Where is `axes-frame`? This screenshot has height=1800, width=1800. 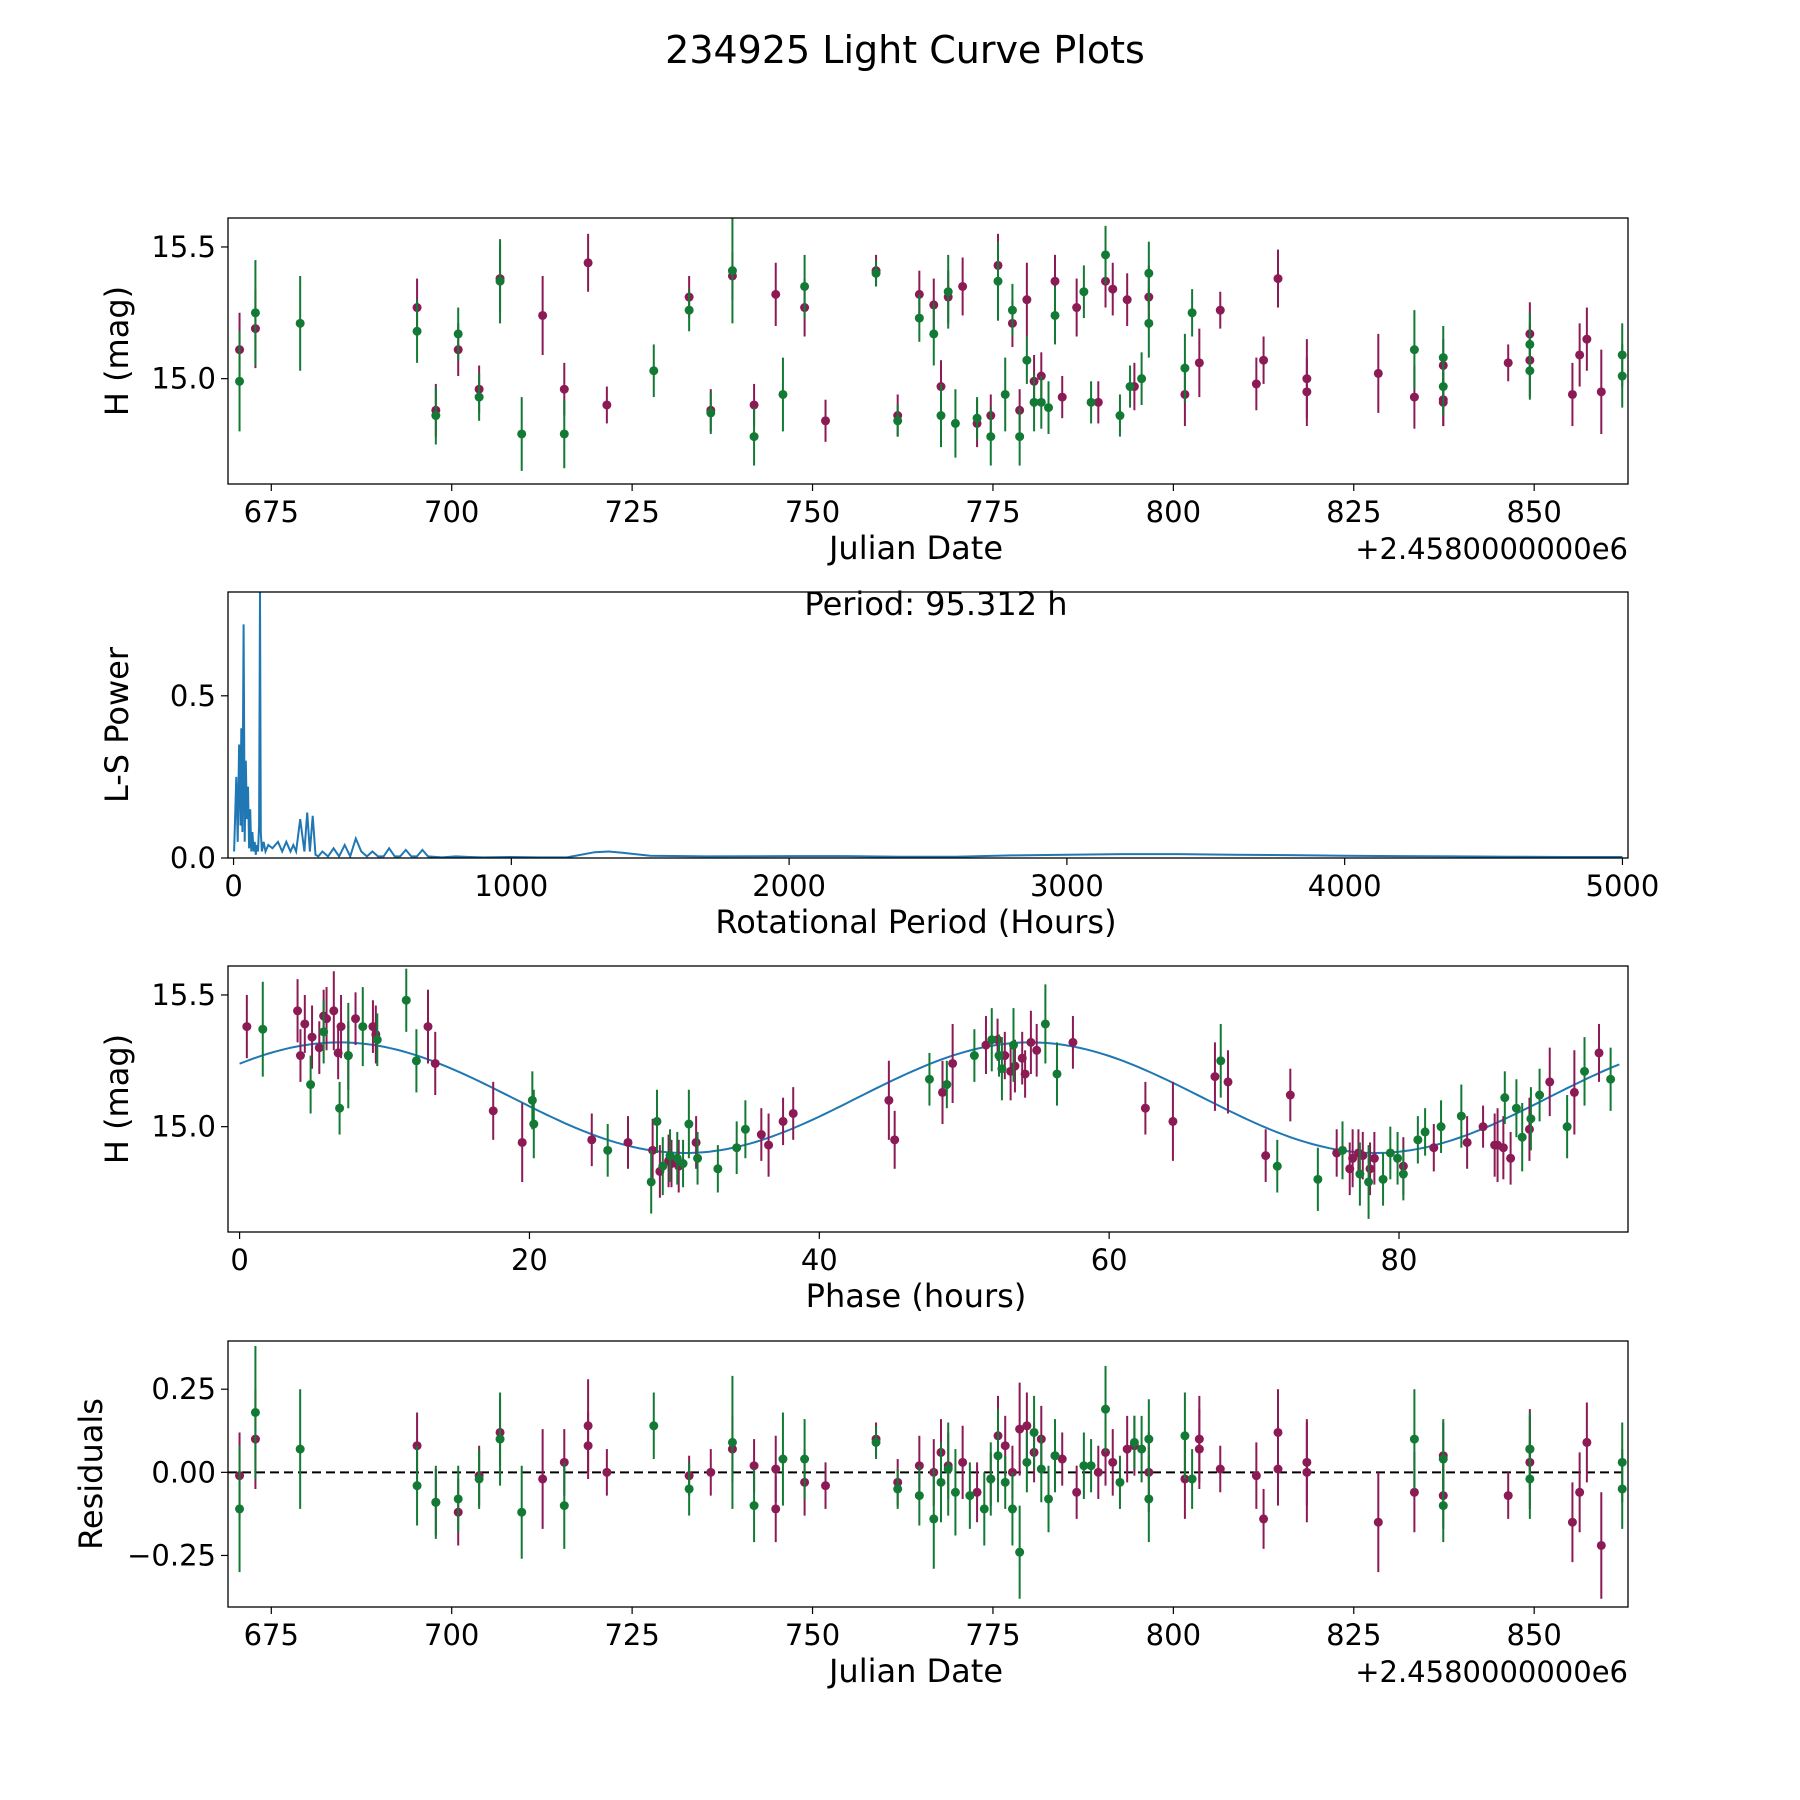 axes-frame is located at coordinates (928, 725).